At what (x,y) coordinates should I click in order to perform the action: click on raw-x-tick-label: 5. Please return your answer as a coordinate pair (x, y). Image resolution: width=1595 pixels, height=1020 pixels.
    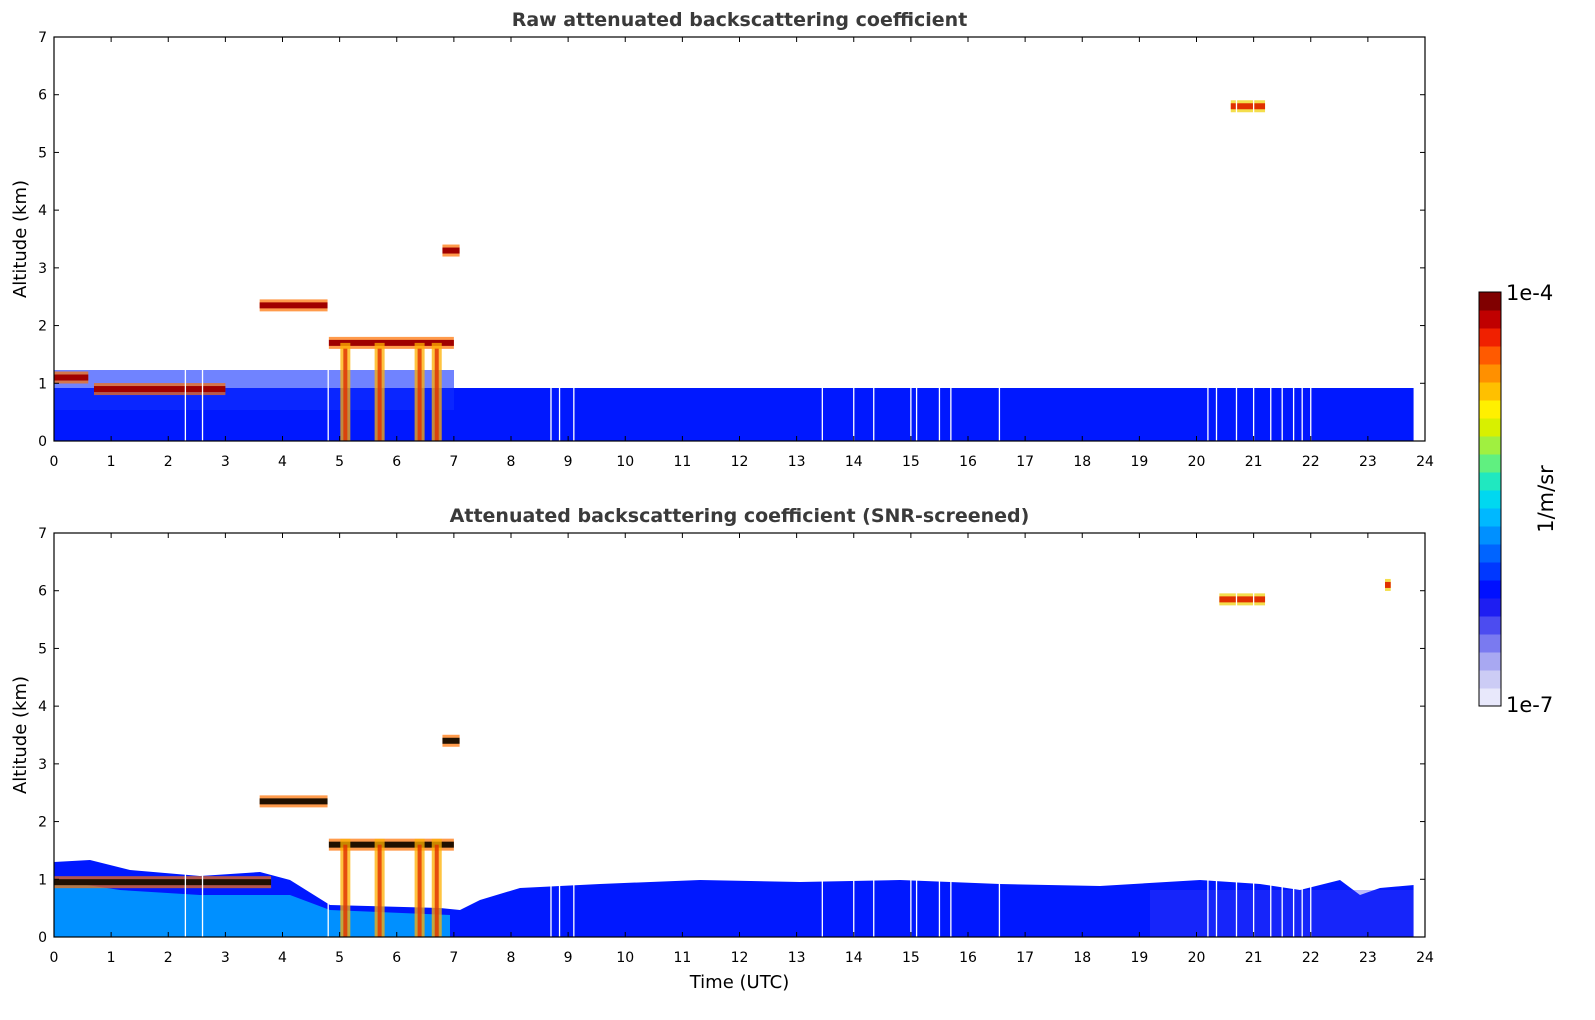
    Looking at the image, I should click on (339, 462).